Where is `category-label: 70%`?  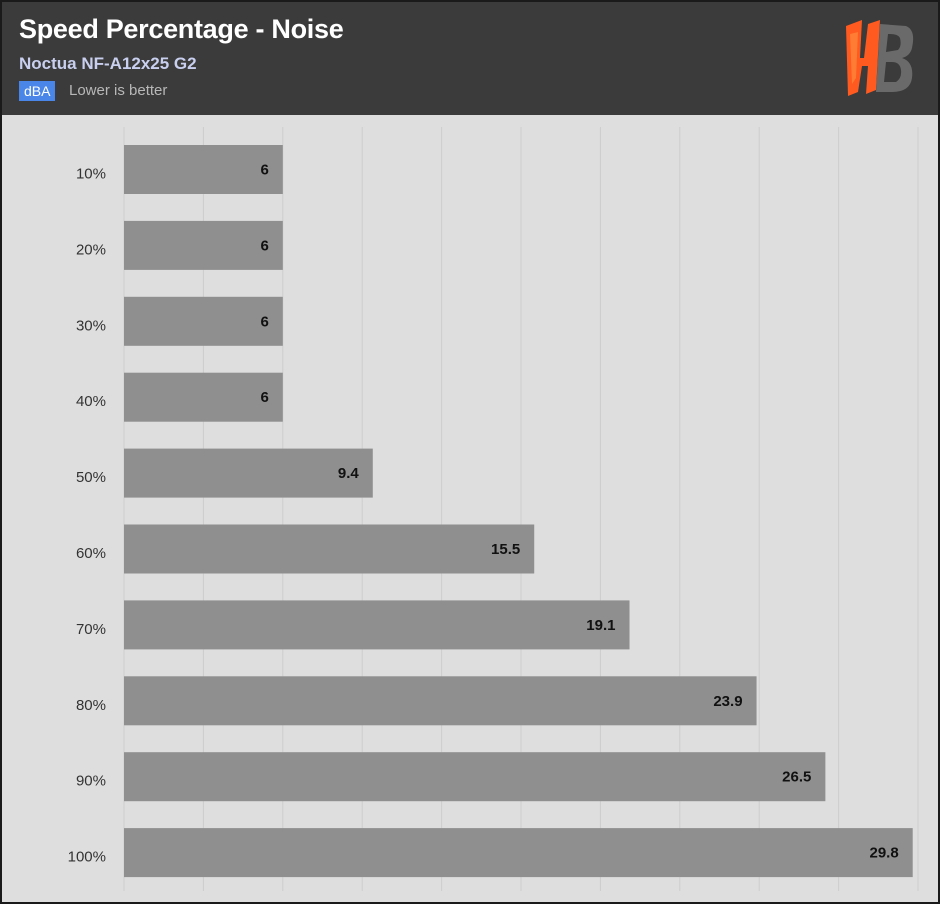 category-label: 70% is located at coordinates (91, 629).